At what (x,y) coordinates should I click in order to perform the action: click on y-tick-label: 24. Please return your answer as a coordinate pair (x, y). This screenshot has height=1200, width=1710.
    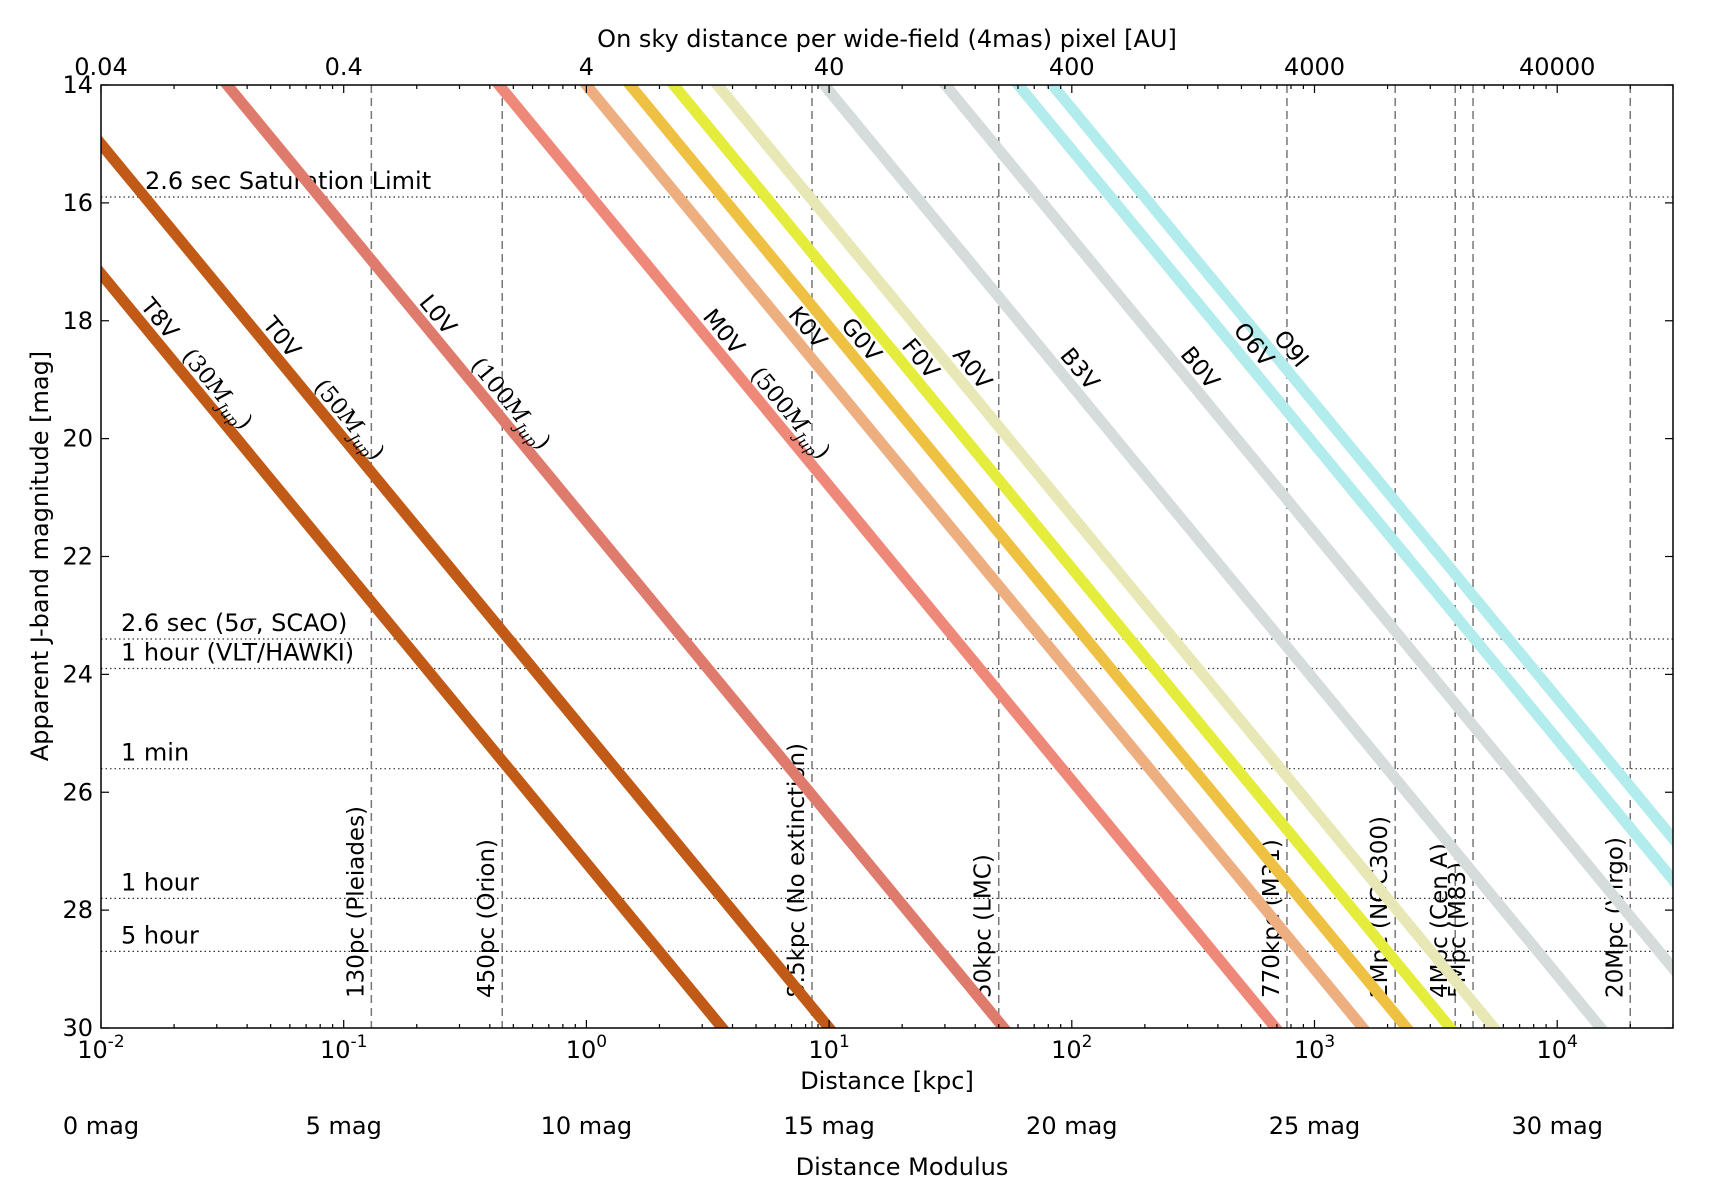
    Looking at the image, I should click on (77, 674).